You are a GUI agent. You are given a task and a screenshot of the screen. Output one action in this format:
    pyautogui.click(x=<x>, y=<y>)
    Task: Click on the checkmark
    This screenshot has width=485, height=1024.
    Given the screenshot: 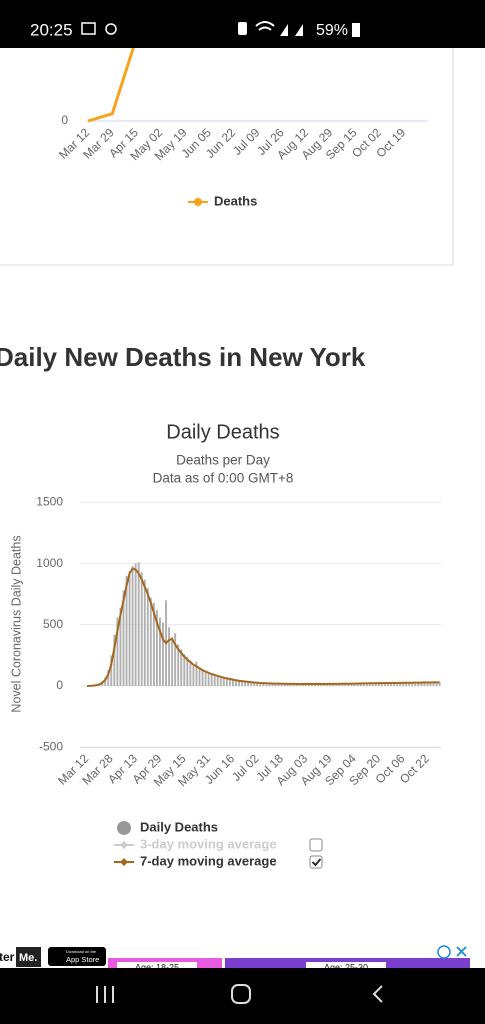 What is the action you would take?
    pyautogui.click(x=316, y=862)
    